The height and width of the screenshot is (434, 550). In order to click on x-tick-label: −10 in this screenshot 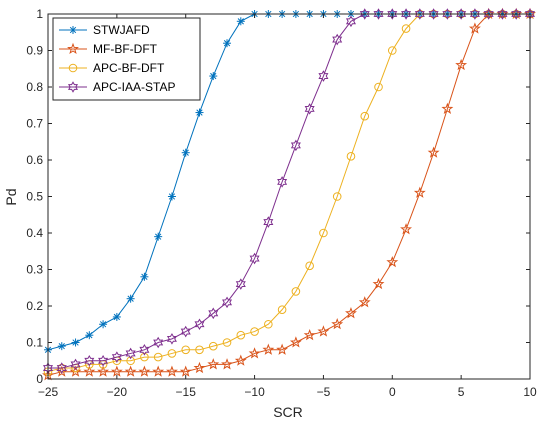, I will do `click(254, 392)`.